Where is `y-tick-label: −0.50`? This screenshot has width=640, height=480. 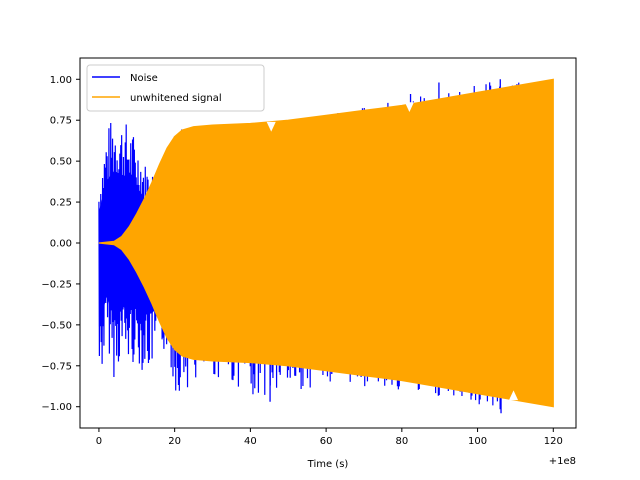 y-tick-label: −0.50 is located at coordinates (56, 325).